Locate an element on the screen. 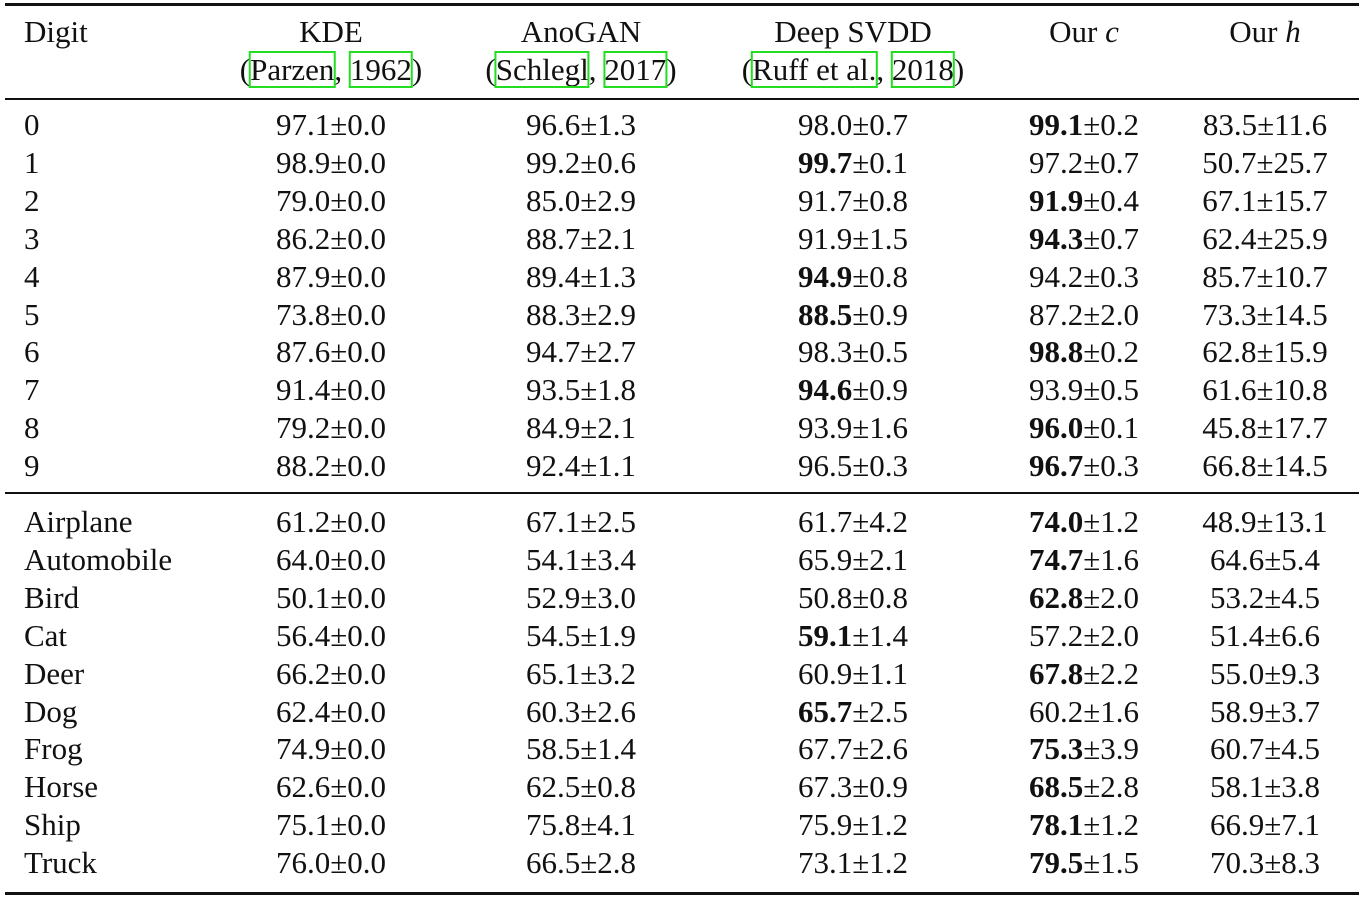 Image resolution: width=1364 pixels, height=898 pixels. mean: 96.7 is located at coordinates (1056, 466).